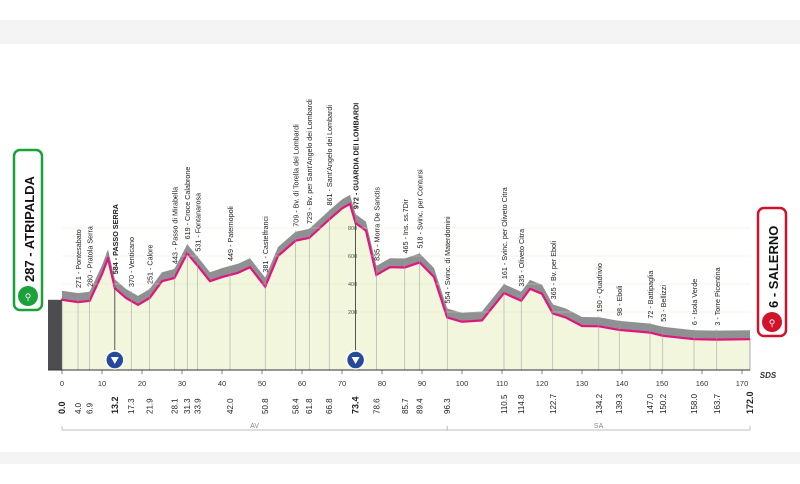  Describe the element at coordinates (650, 403) in the screenshot. I see `km-label: 147.0` at that location.